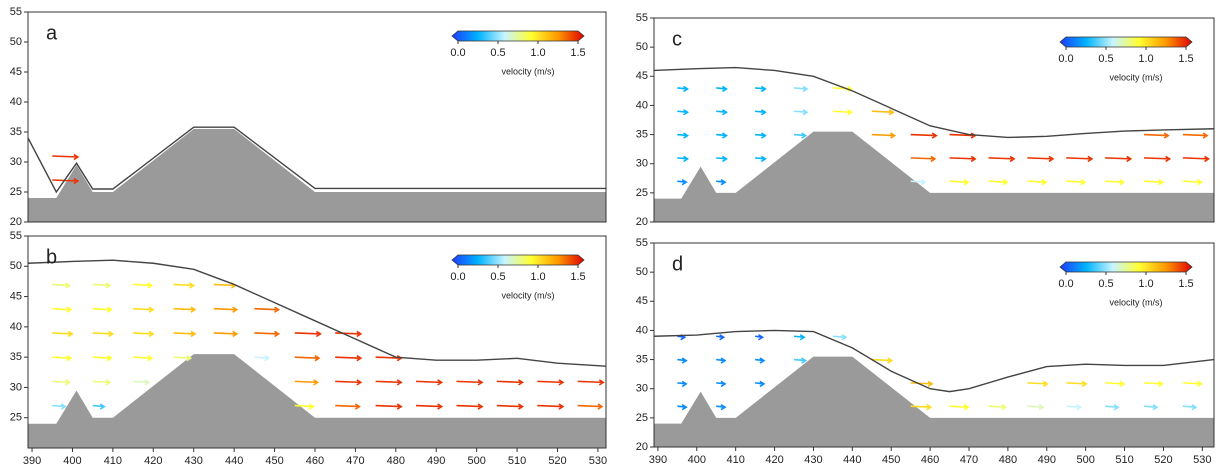 The width and height of the screenshot is (1228, 475). I want to click on x-tick-label: 400, so click(697, 460).